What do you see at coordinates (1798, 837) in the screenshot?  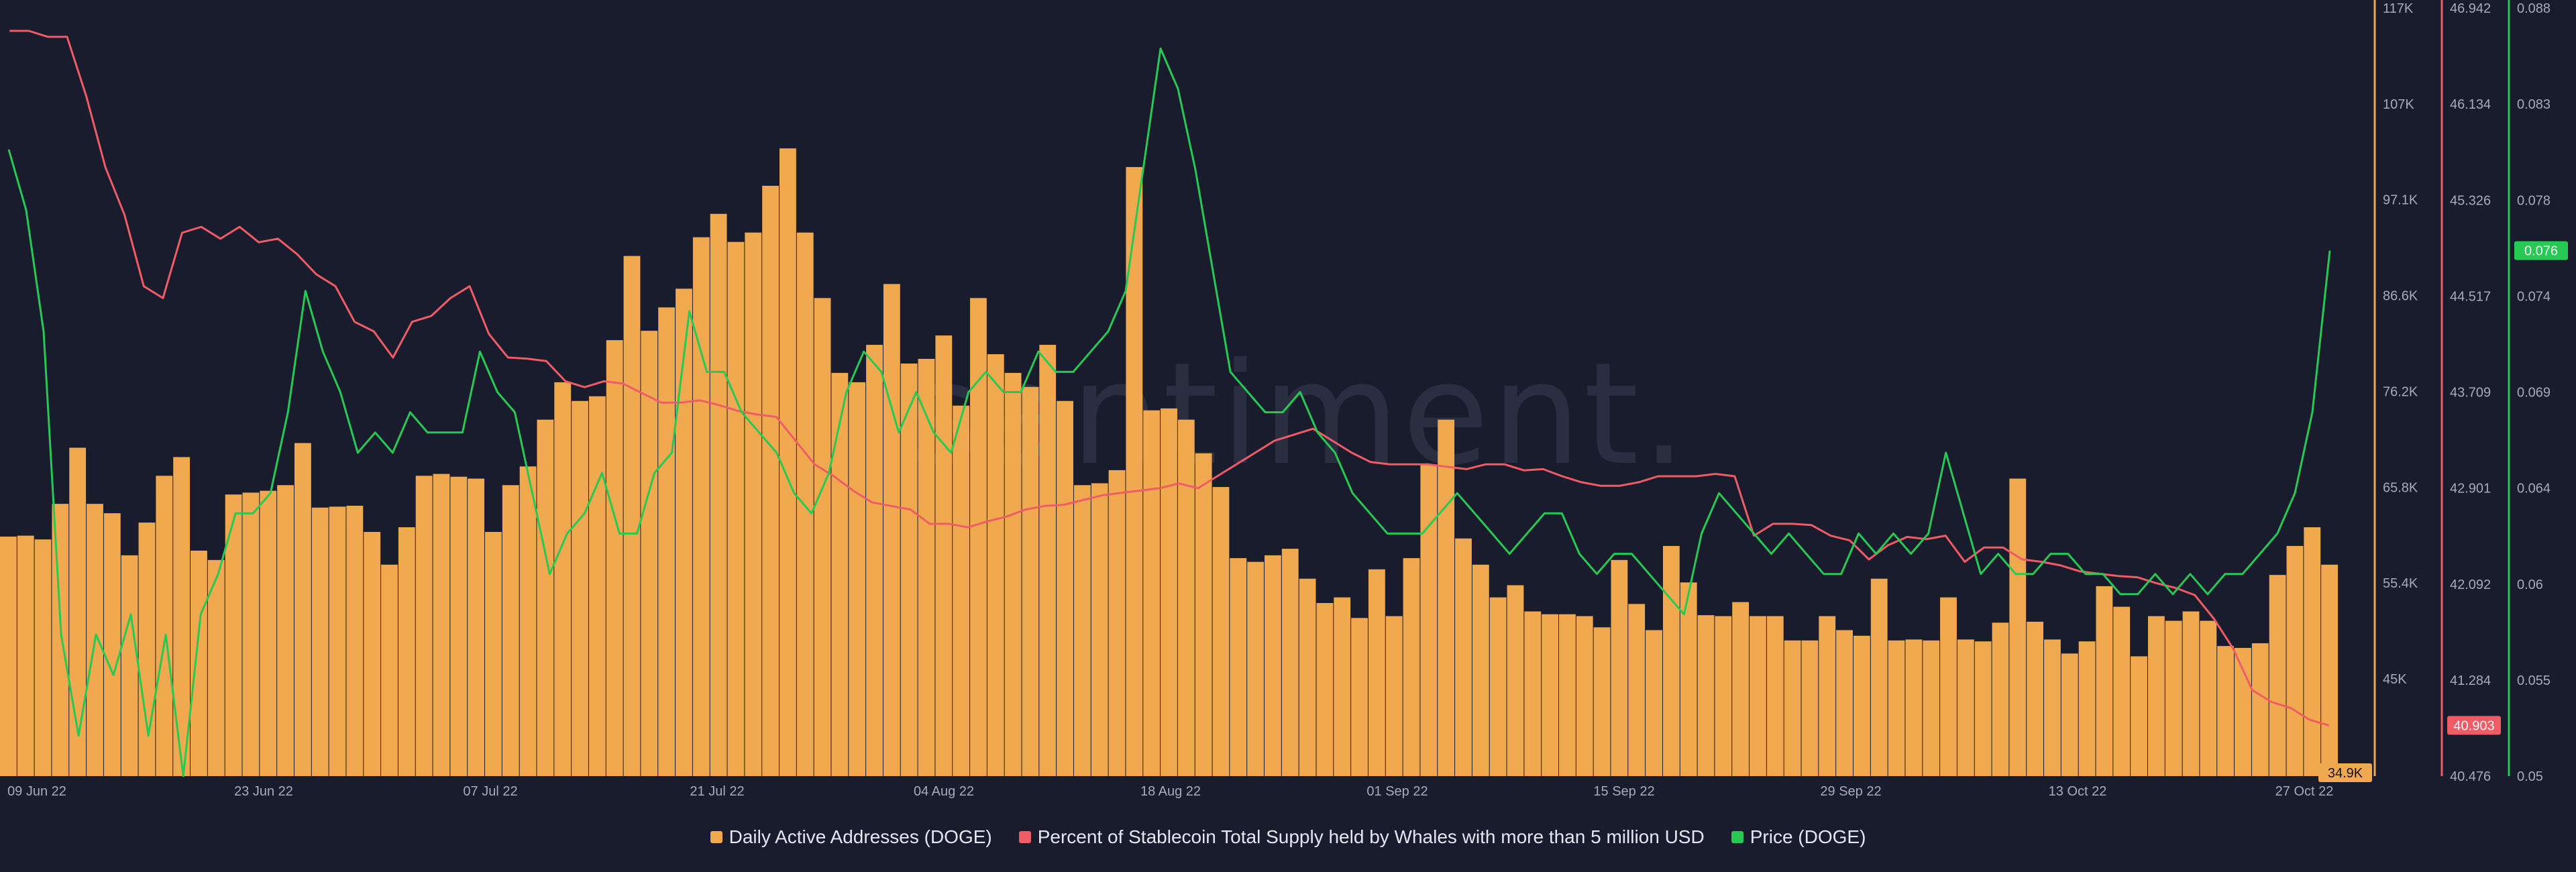 I see `legend-item-price: Price (DOGE)` at bounding box center [1798, 837].